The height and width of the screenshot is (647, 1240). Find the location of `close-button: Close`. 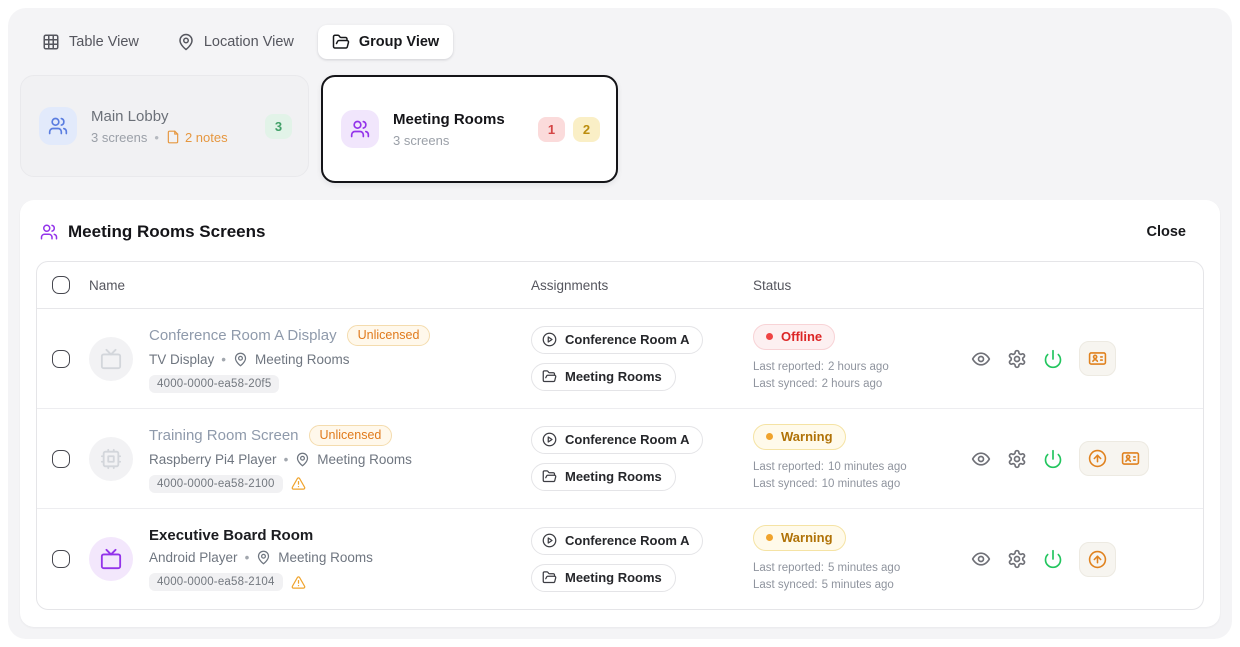

close-button: Close is located at coordinates (1167, 232).